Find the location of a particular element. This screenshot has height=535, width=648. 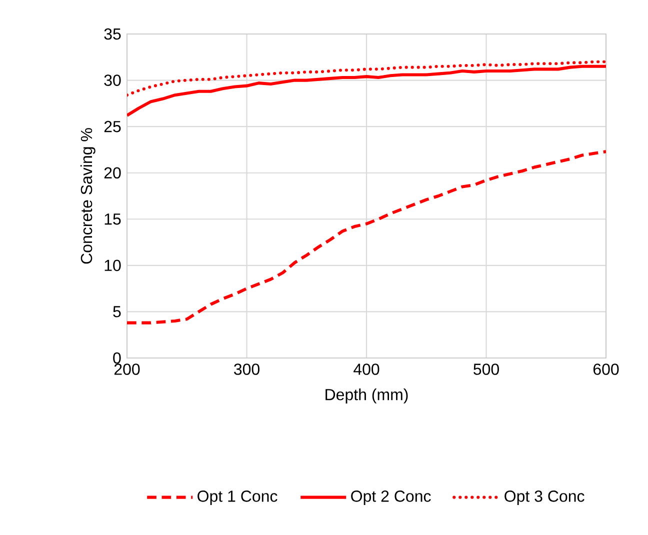

y-tick-label: 30 is located at coordinates (112, 80).